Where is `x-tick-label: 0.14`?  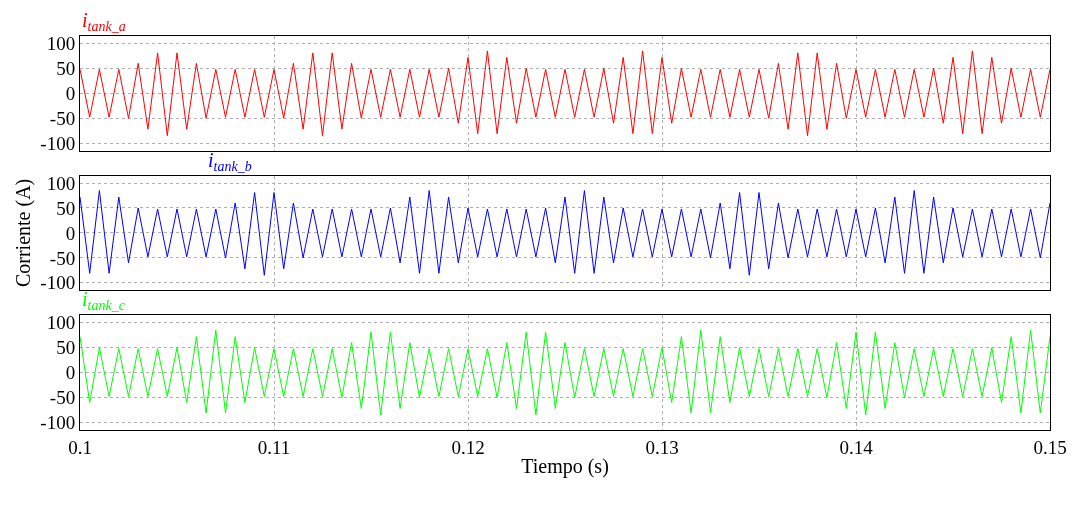
x-tick-label: 0.14 is located at coordinates (856, 447).